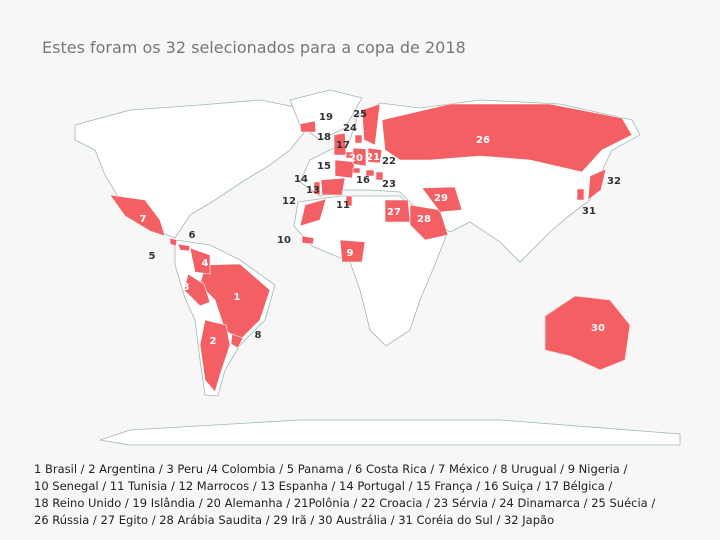  I want to click on country-number: 9, so click(350, 253).